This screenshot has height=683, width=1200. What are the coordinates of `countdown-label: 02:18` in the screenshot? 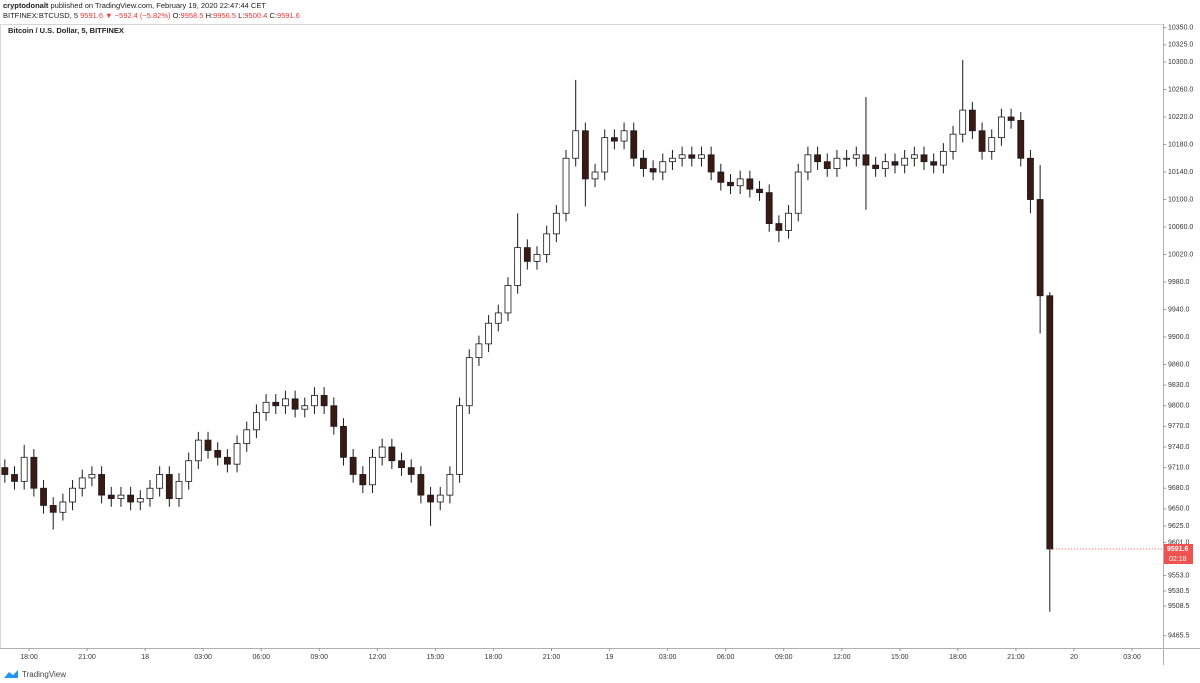 It's located at (1178, 559).